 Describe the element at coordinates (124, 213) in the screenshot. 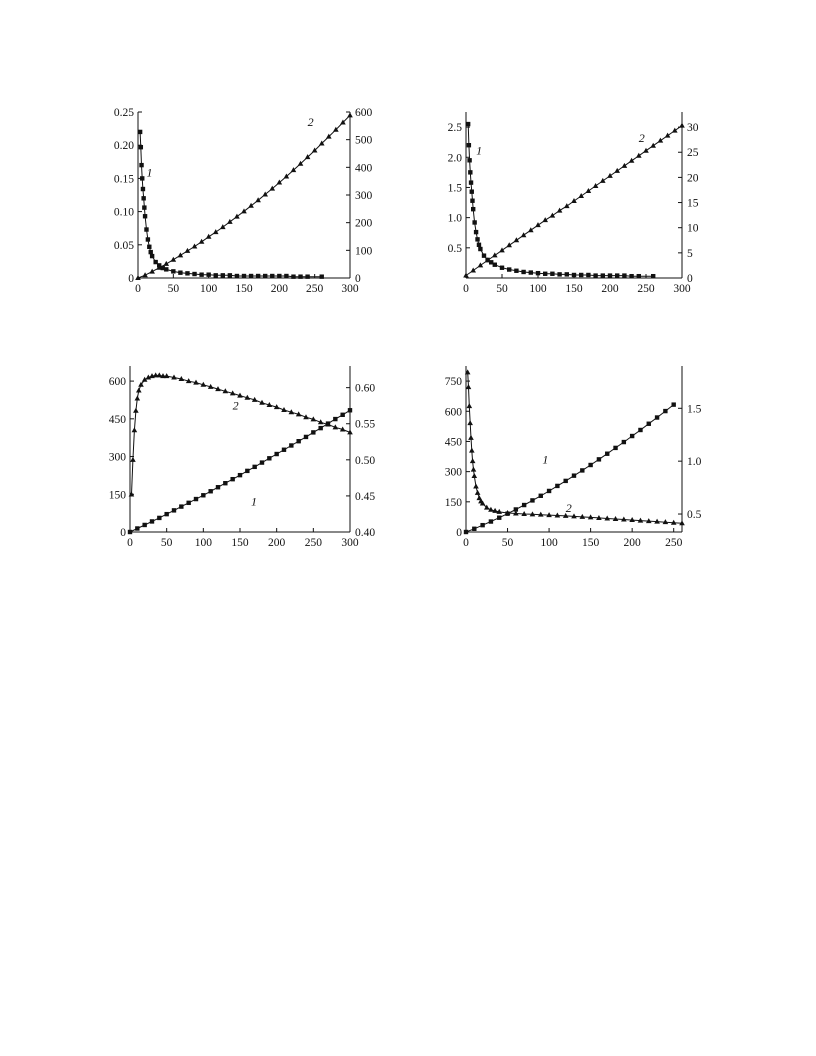

I see `y-tick-label: 0.10` at that location.